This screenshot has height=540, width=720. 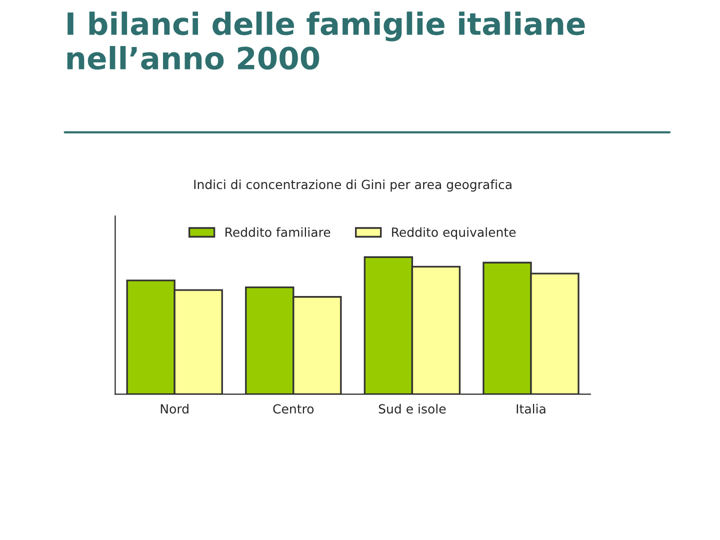 I want to click on x-tick-label: Sud e isole, so click(x=412, y=409).